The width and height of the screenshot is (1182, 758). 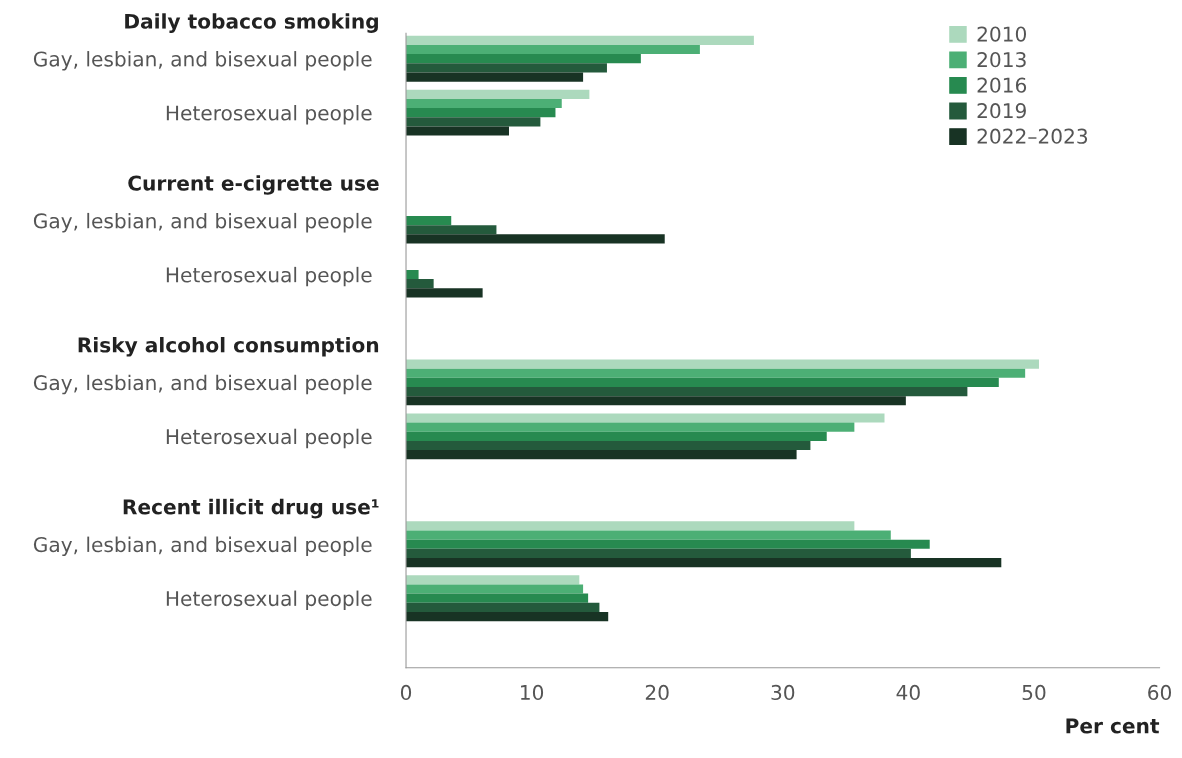 I want to click on text: Recent illicit drug use¹, so click(x=251, y=508).